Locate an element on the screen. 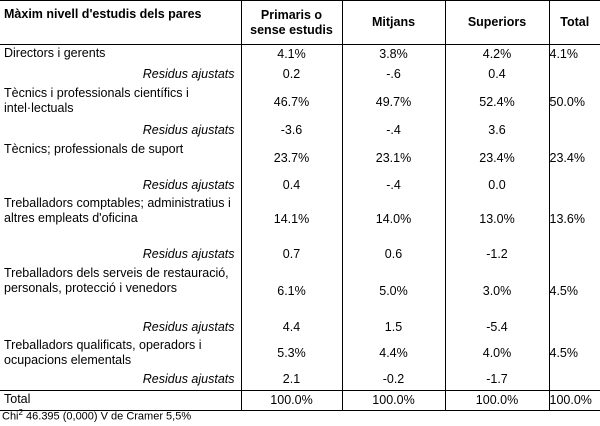 The height and width of the screenshot is (426, 600). footnote-stats: Chi2 46.395 (0,000) V de Cramer 5,5% is located at coordinates (96, 415).